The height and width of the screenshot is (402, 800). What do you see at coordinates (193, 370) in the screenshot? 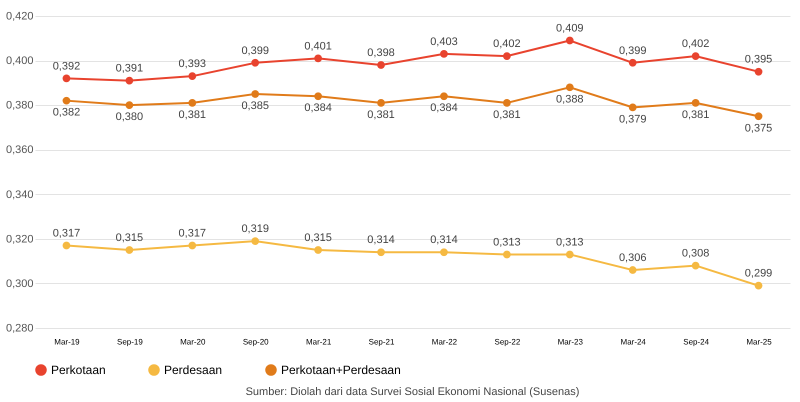
I see `legend-label: Perdesaan` at bounding box center [193, 370].